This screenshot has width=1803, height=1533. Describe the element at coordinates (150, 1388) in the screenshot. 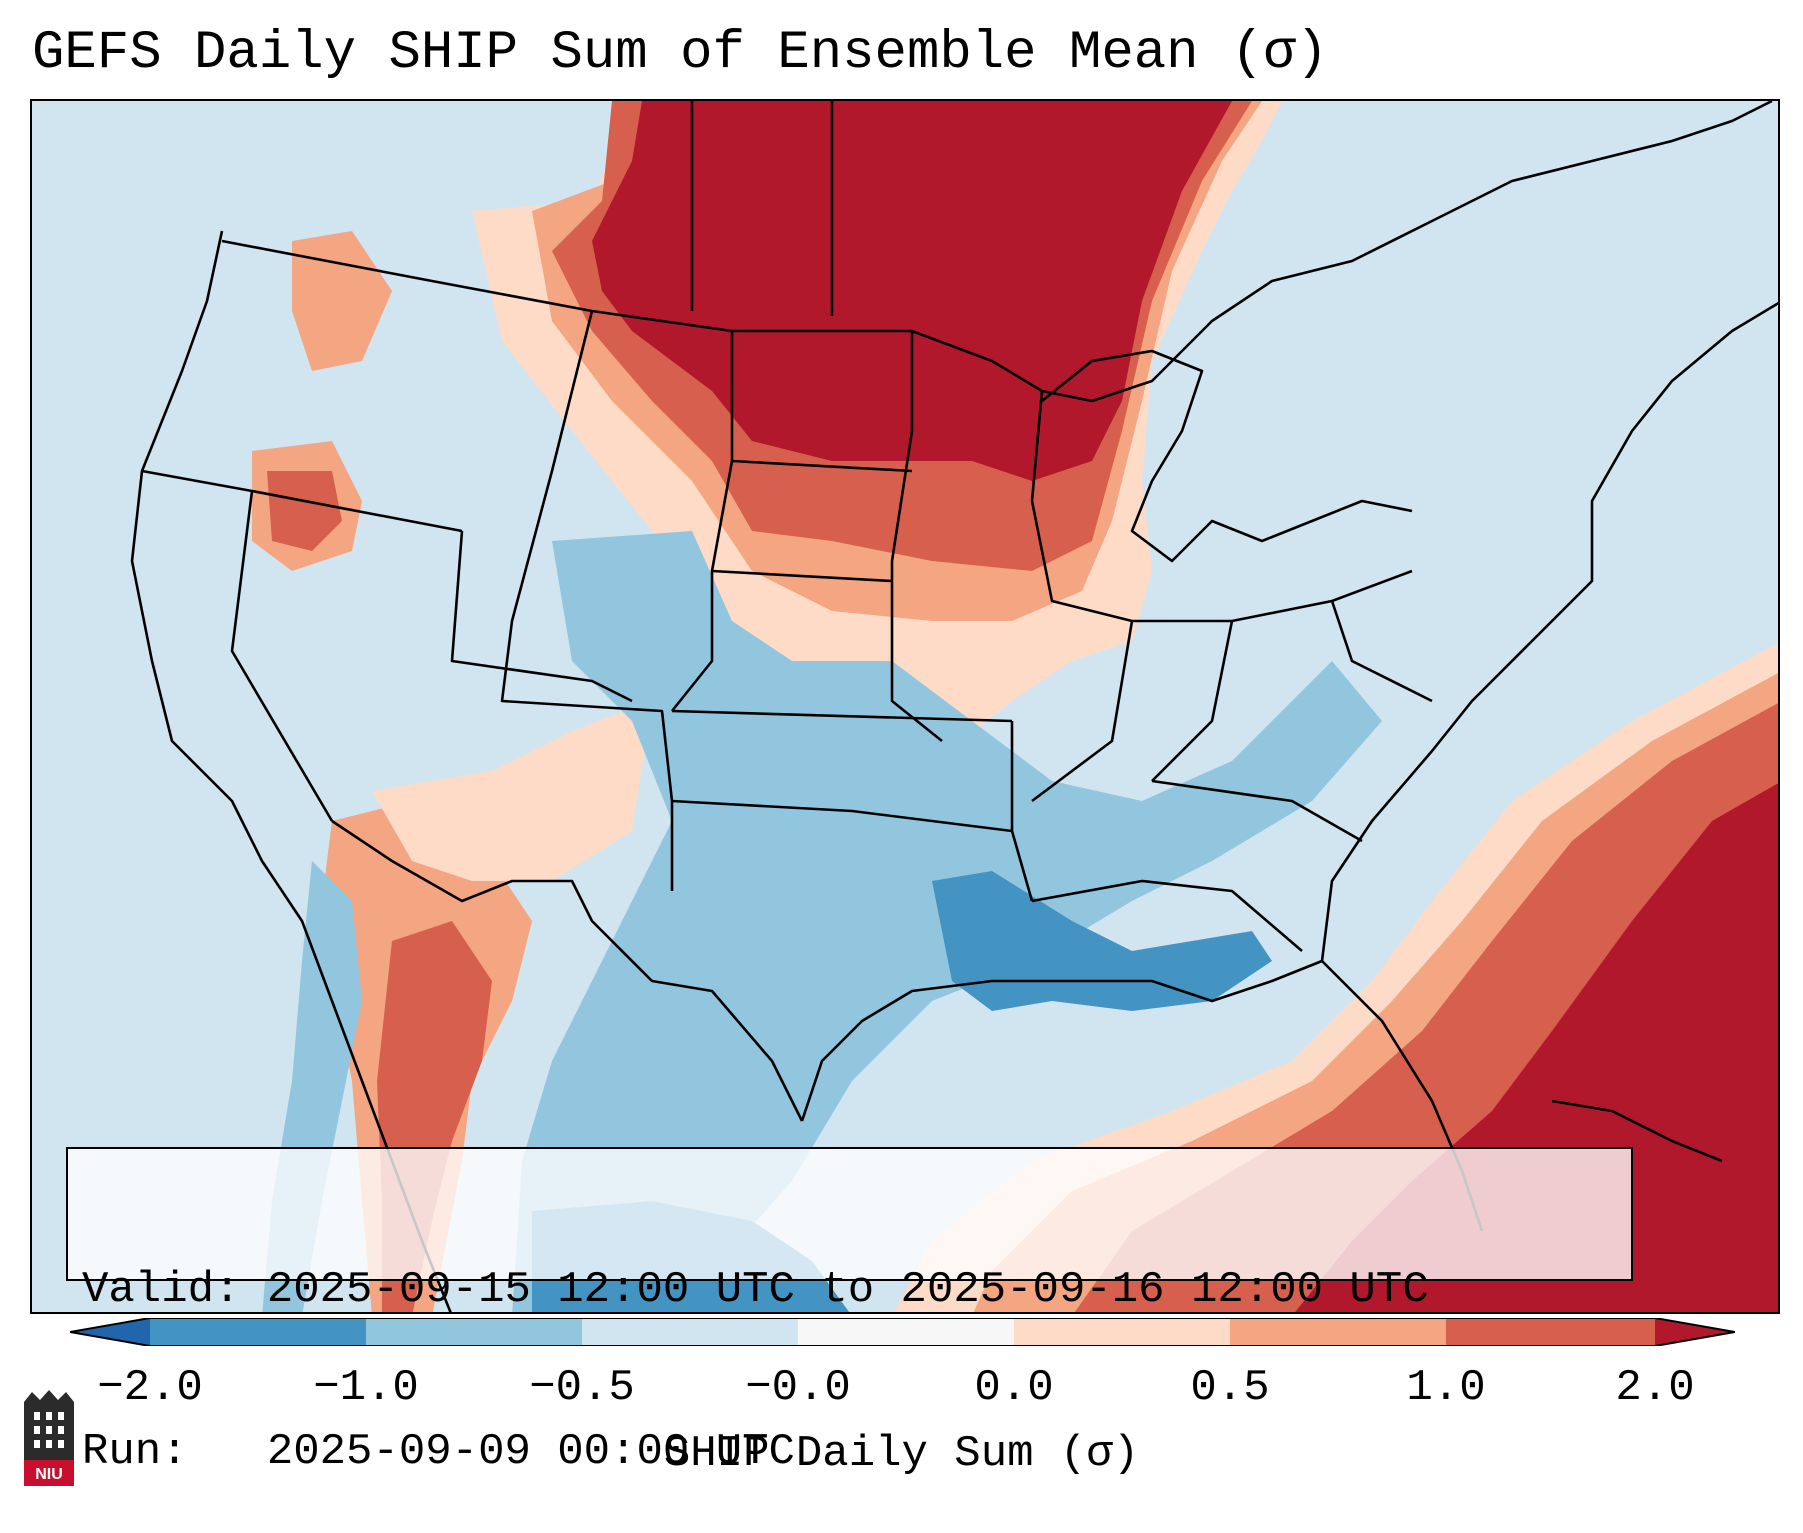

I see `colorbar-tick-label: −2.0` at that location.